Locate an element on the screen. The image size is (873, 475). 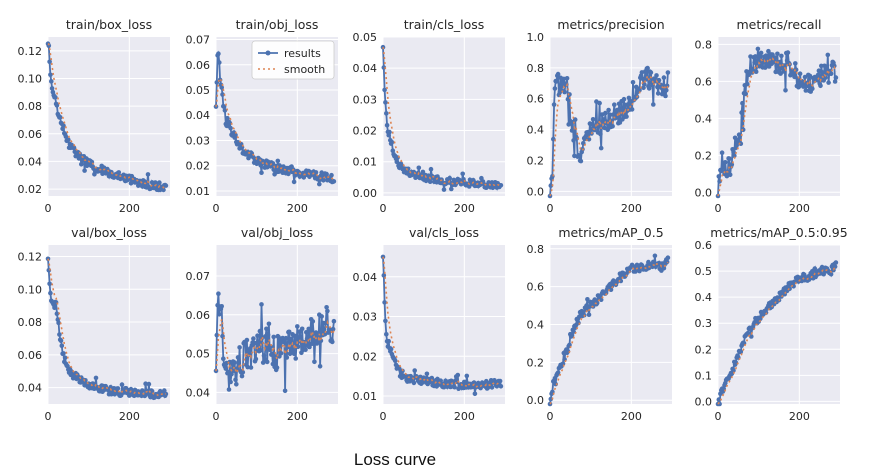
y-tick-label: 0.08 is located at coordinates (30, 106).